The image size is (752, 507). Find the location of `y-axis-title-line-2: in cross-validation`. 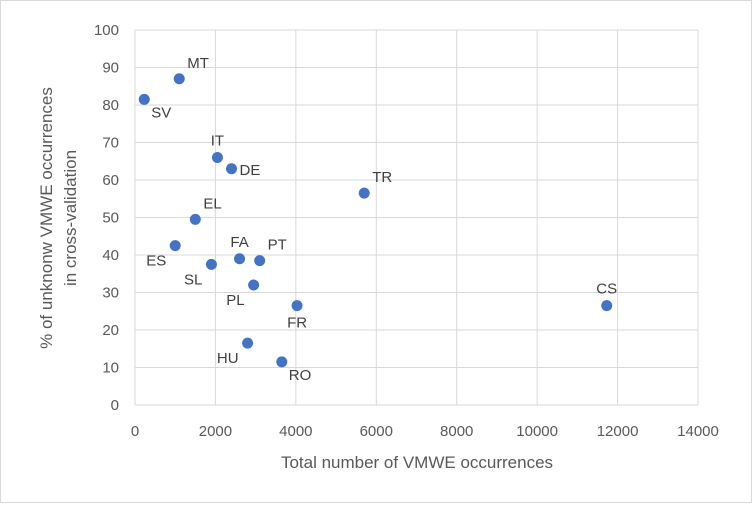

y-axis-title-line-2: in cross-validation is located at coordinates (70, 218).